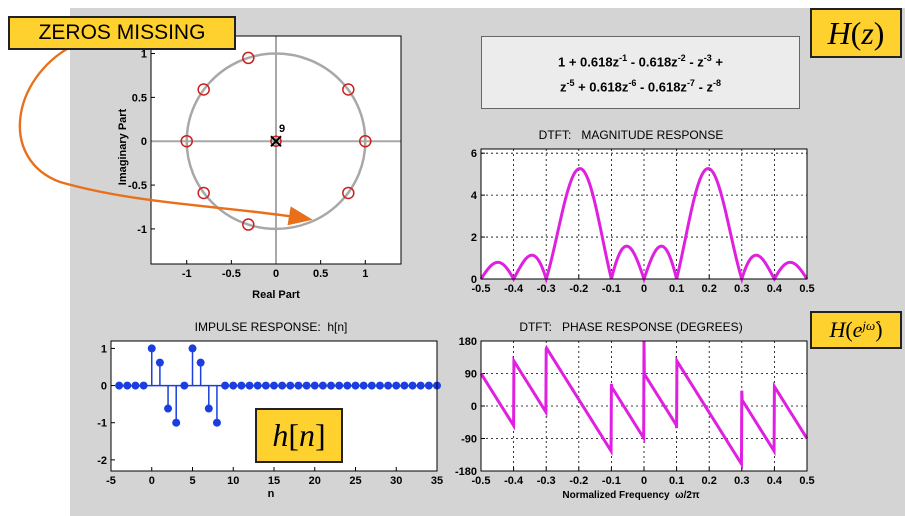  Describe the element at coordinates (856, 330) in the screenshot. I see `frequency-response-label: H ( e jω̂ )` at that location.